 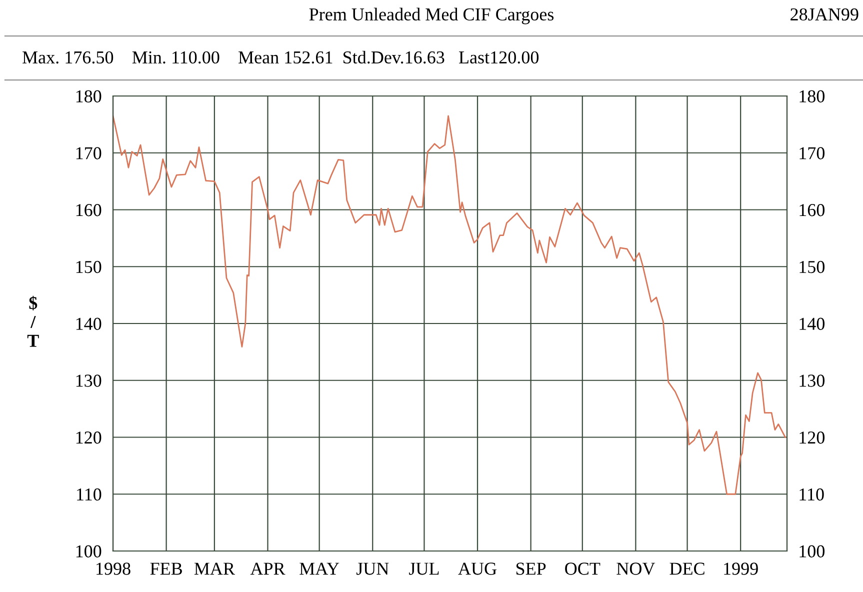 What do you see at coordinates (33, 321) in the screenshot?
I see `y-axis-title: $ / T` at bounding box center [33, 321].